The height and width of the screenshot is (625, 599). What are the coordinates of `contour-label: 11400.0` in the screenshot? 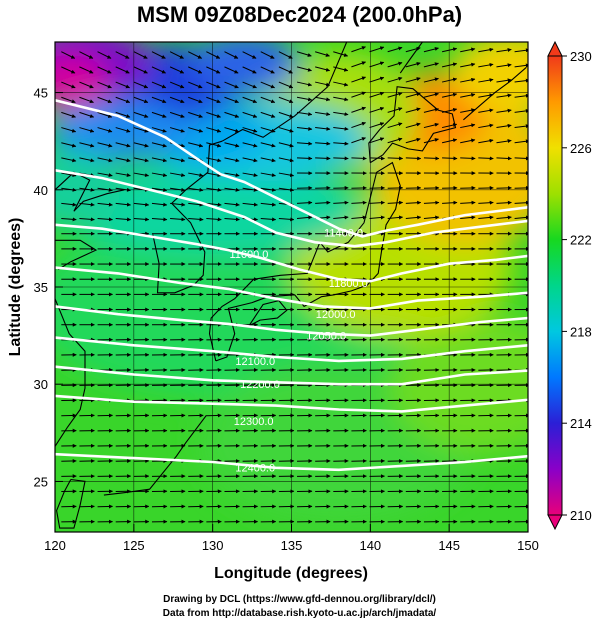 It's located at (343, 233).